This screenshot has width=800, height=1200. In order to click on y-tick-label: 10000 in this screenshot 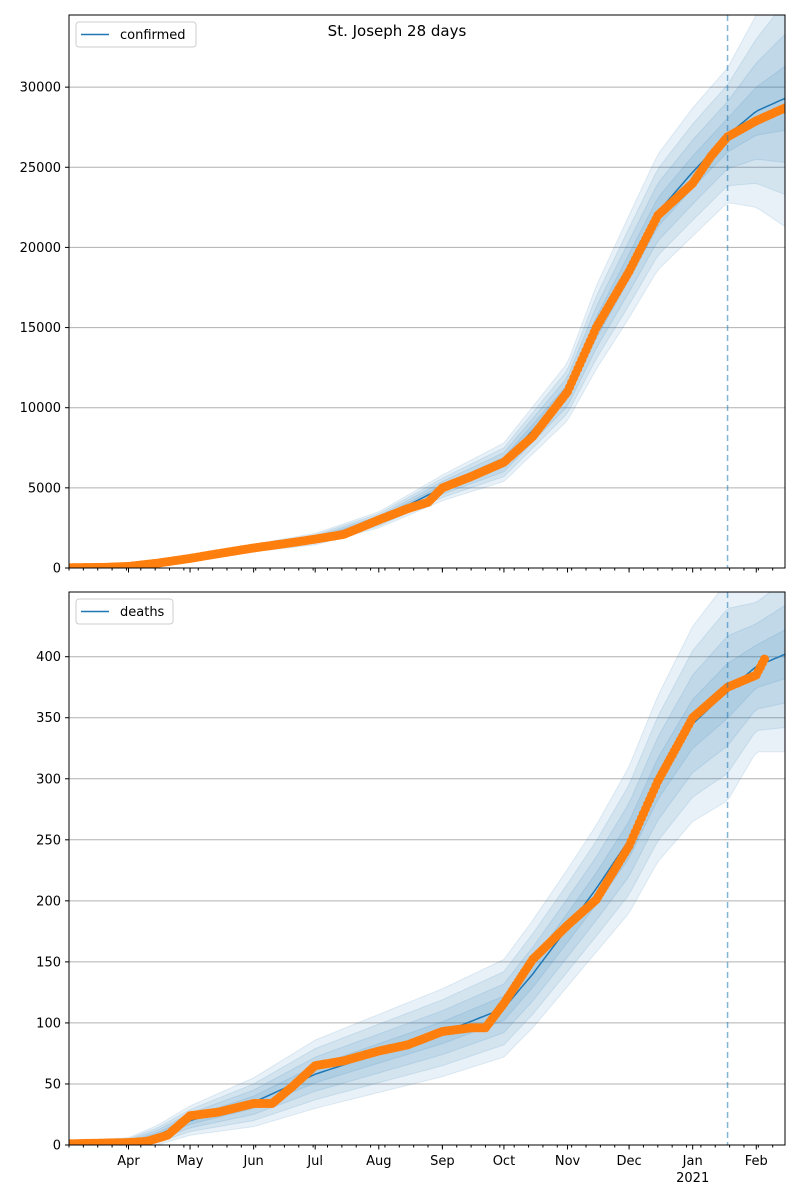, I will do `click(40, 408)`.